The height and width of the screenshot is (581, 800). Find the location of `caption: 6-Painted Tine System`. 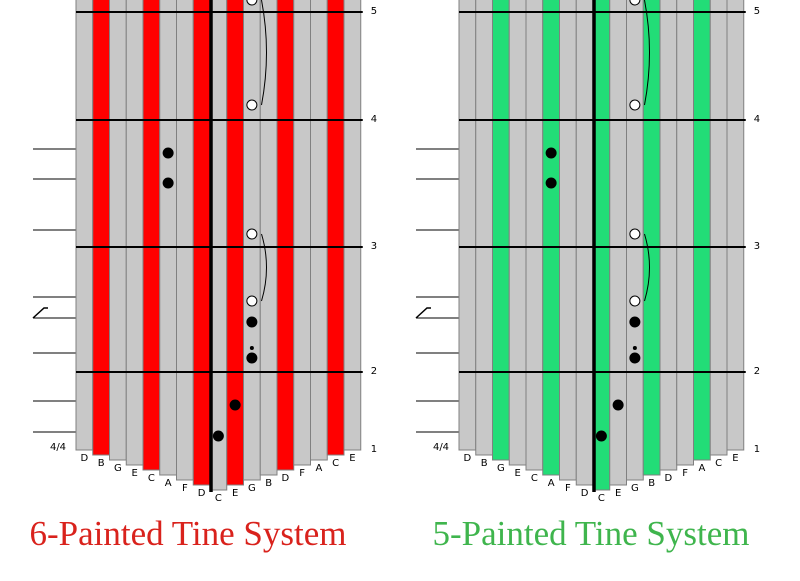

caption: 6-Painted Tine System is located at coordinates (188, 533).